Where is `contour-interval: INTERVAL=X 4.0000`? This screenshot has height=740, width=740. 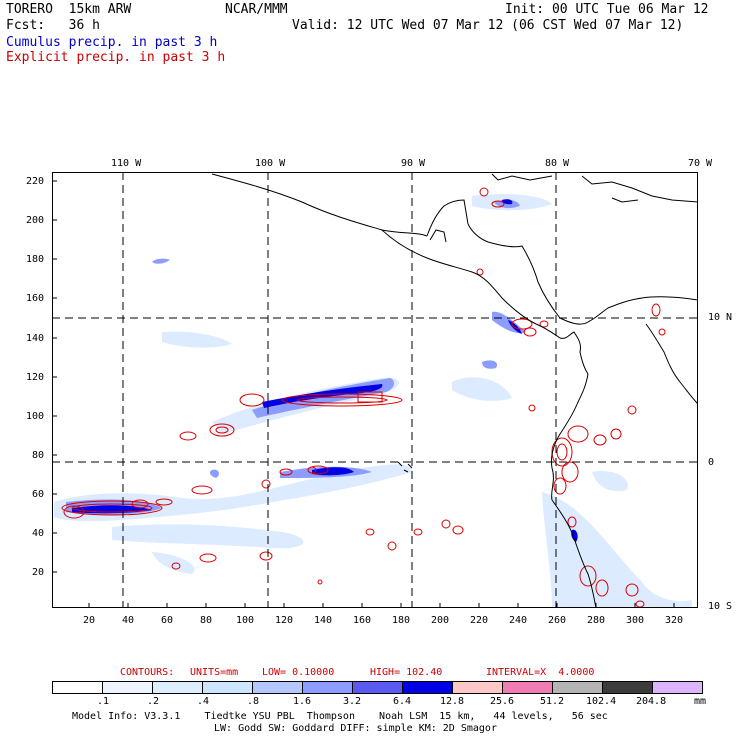
contour-interval: INTERVAL=X 4.0000 is located at coordinates (540, 672).